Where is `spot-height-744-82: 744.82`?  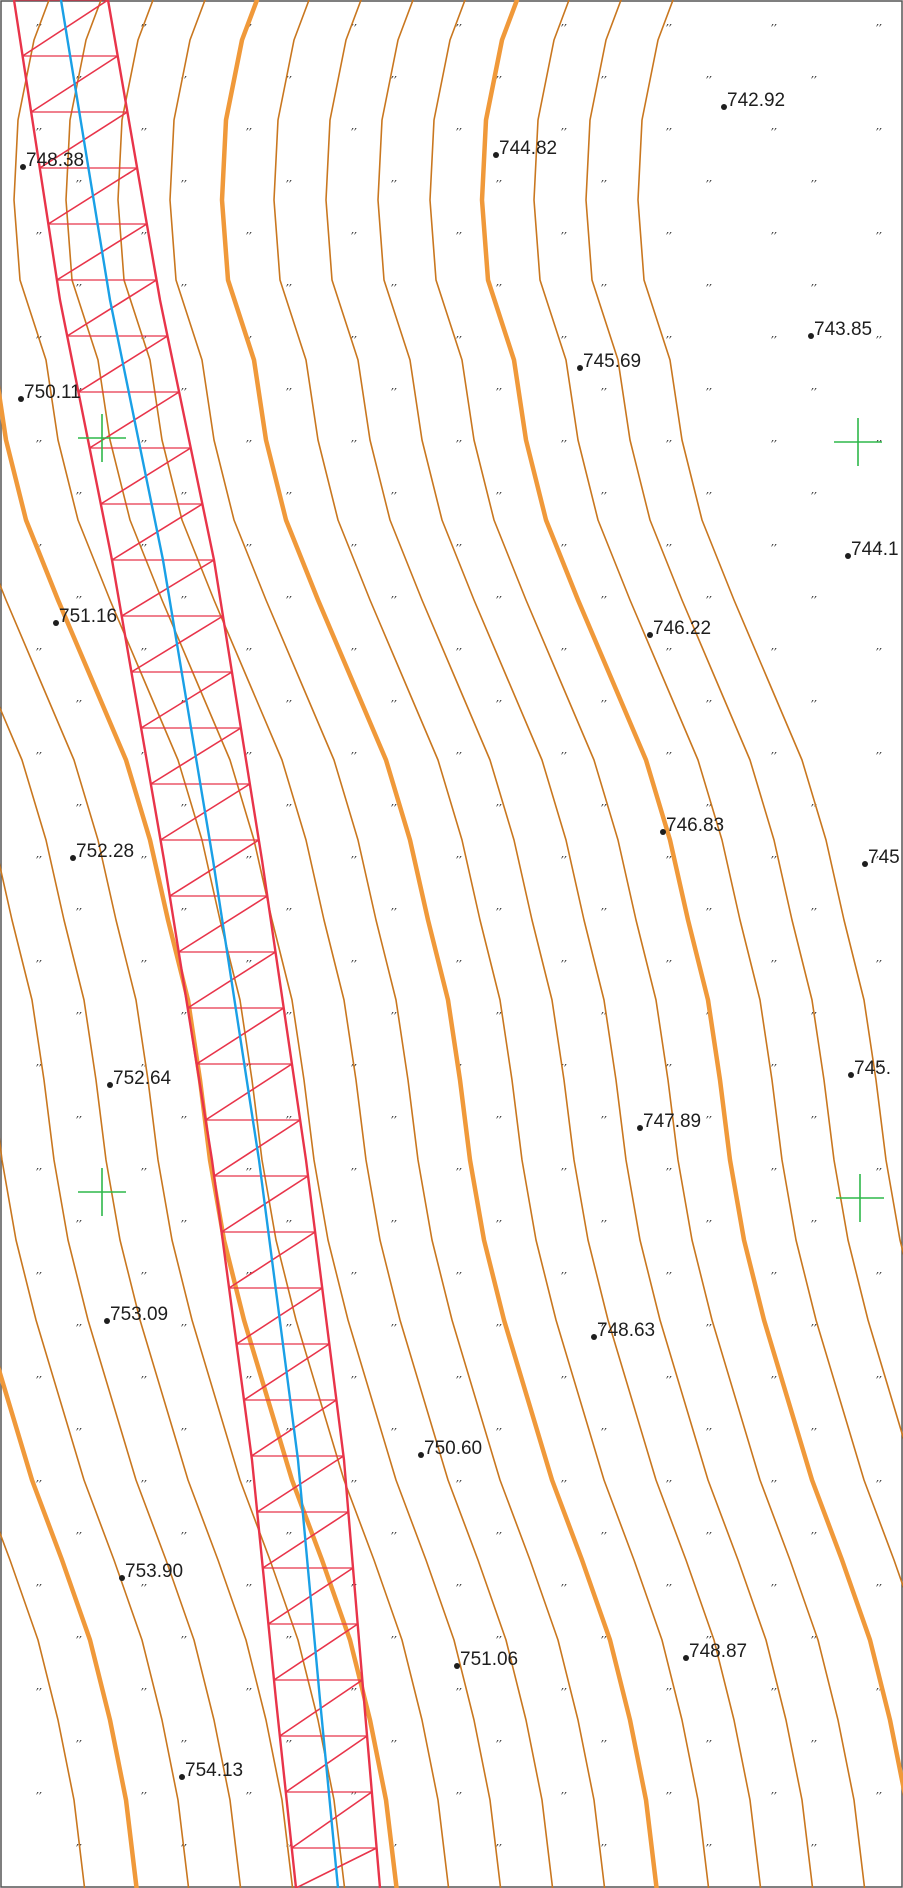
spot-height-744-82: 744.82 is located at coordinates (525, 148).